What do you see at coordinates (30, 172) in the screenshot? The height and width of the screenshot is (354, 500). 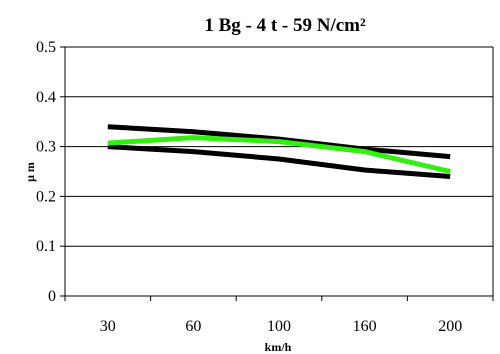 I see `y-axis-label: μ m` at bounding box center [30, 172].